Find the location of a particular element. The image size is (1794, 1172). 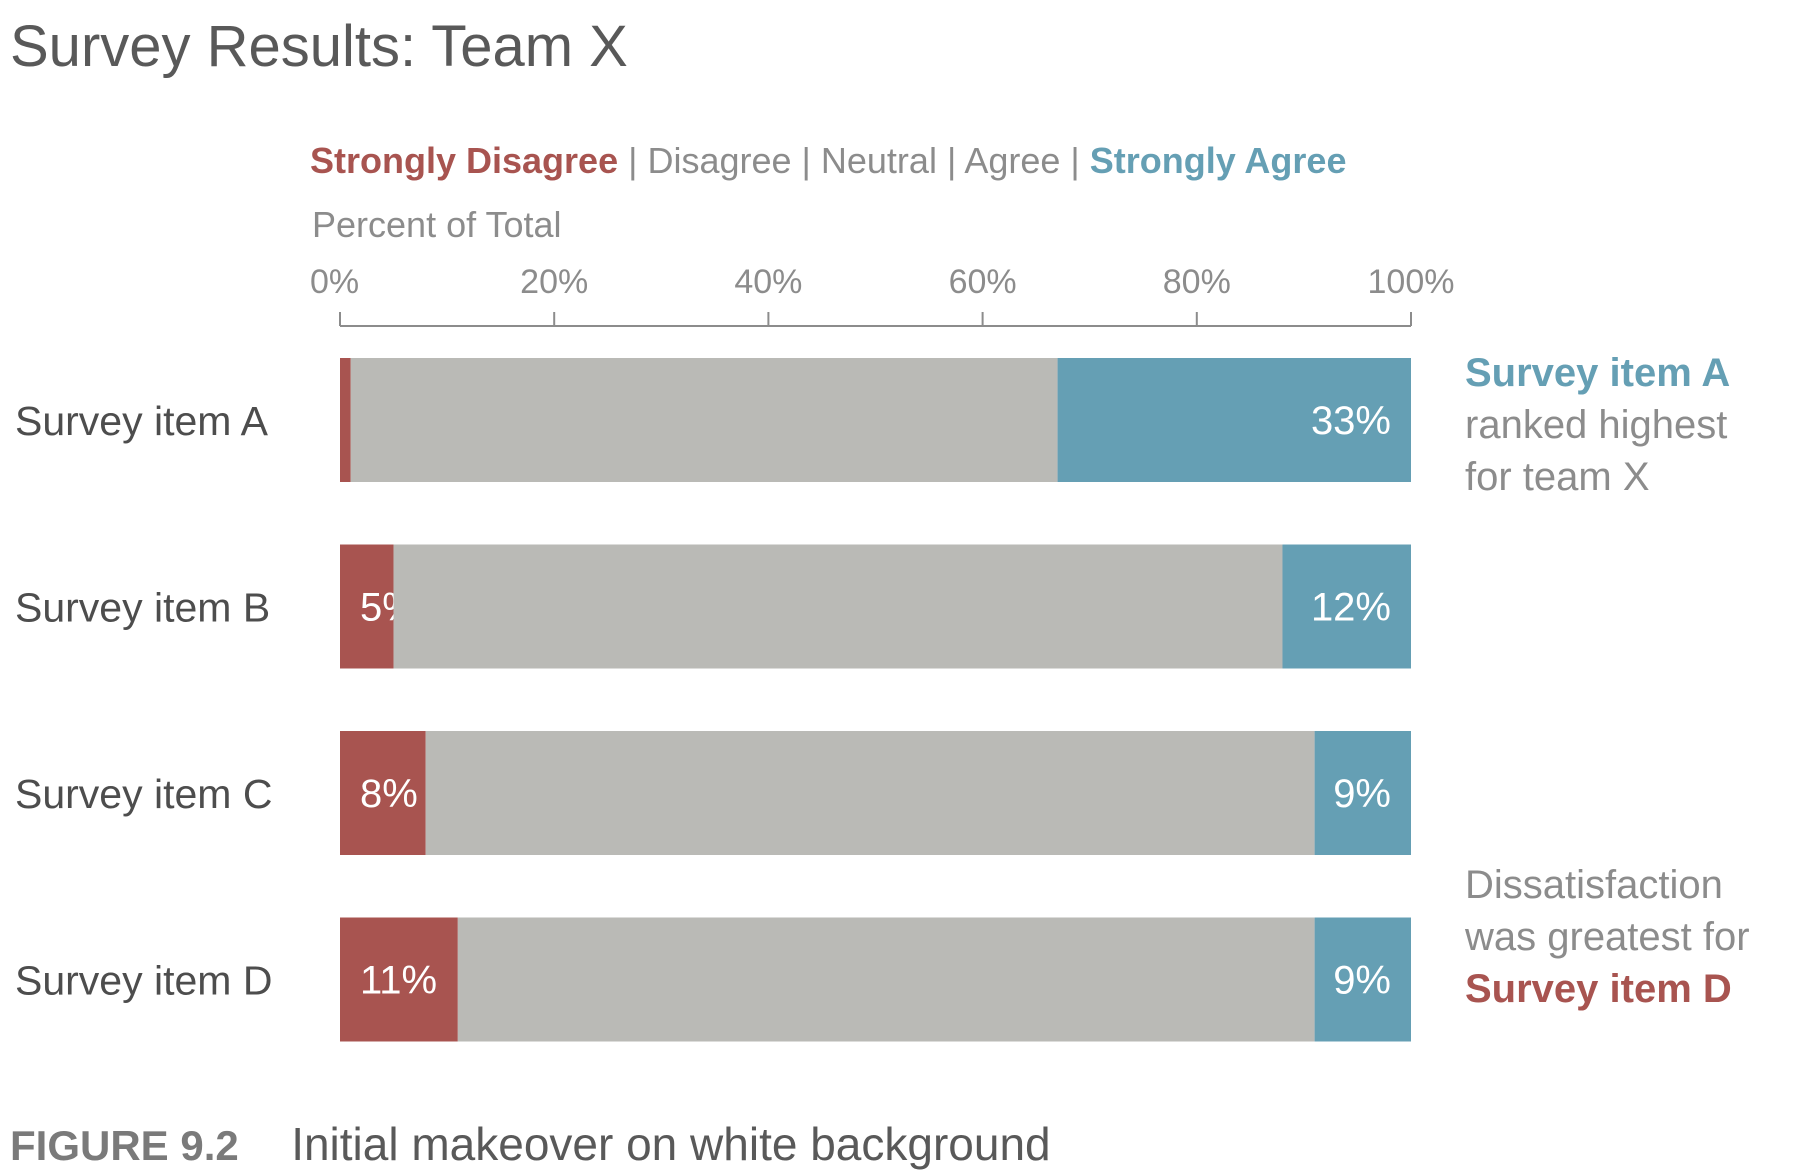

annotation-line: was greatest for is located at coordinates (1607, 937).